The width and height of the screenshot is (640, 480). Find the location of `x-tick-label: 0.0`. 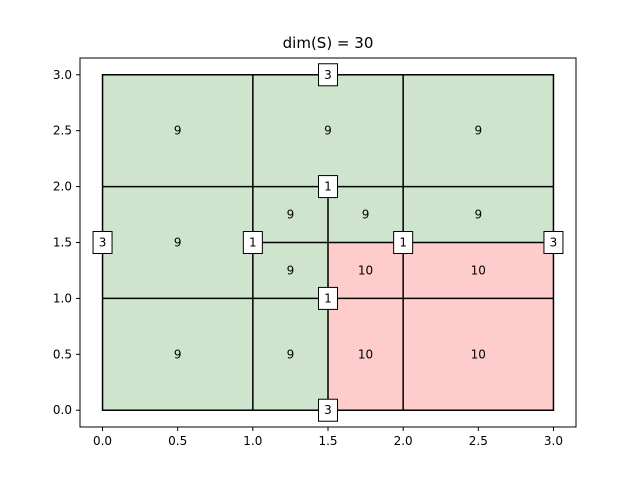

x-tick-label: 0.0 is located at coordinates (102, 441).